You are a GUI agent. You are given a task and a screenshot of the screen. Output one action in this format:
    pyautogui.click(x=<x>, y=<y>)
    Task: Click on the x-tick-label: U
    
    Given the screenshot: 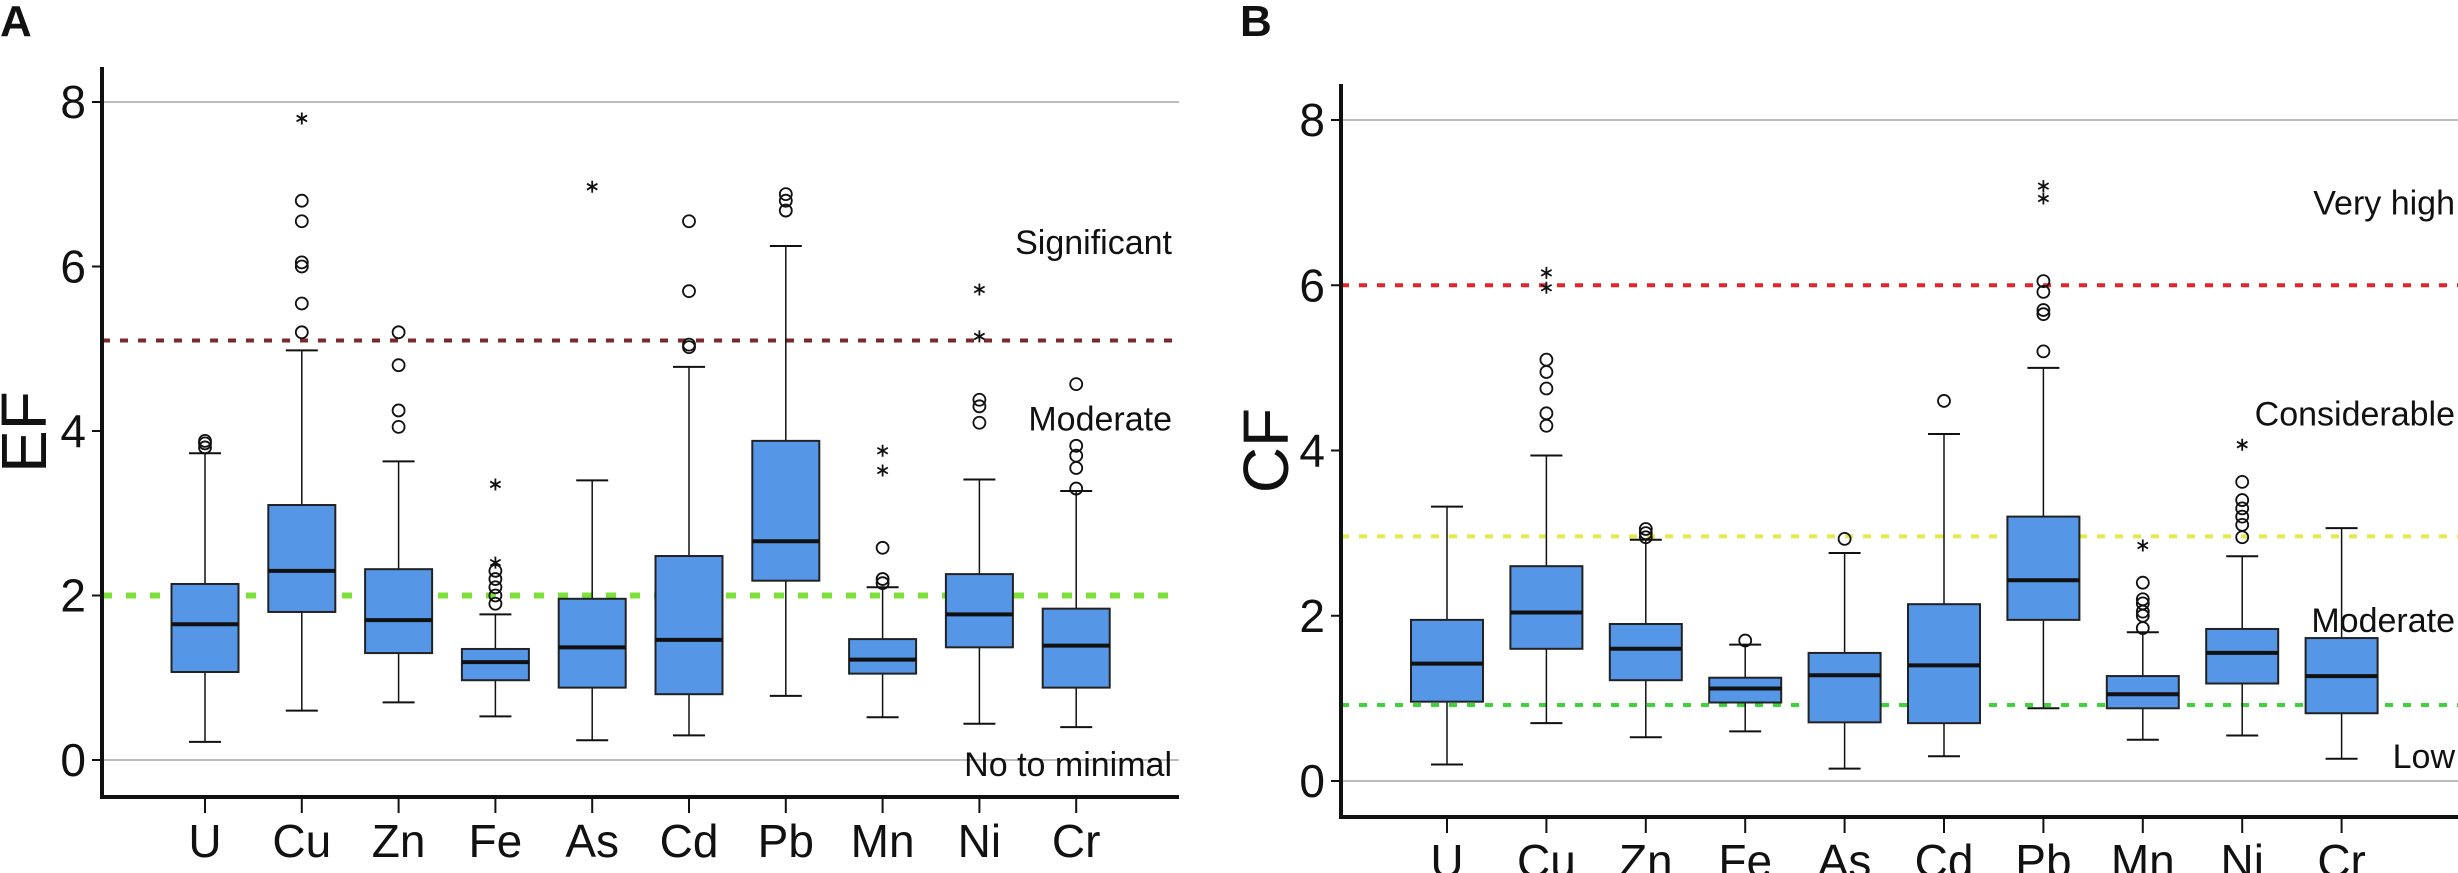 What is the action you would take?
    pyautogui.click(x=204, y=841)
    